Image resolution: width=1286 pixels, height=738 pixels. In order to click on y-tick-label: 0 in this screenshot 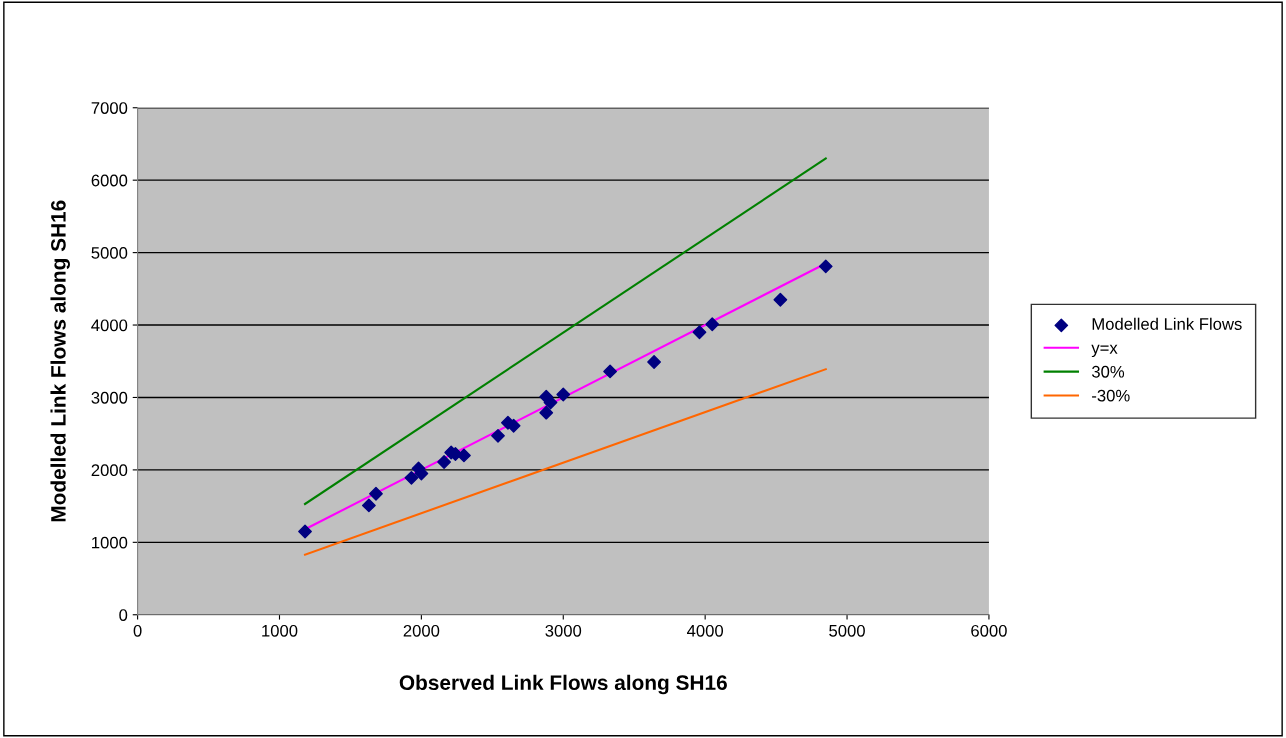, I will do `click(123, 615)`.